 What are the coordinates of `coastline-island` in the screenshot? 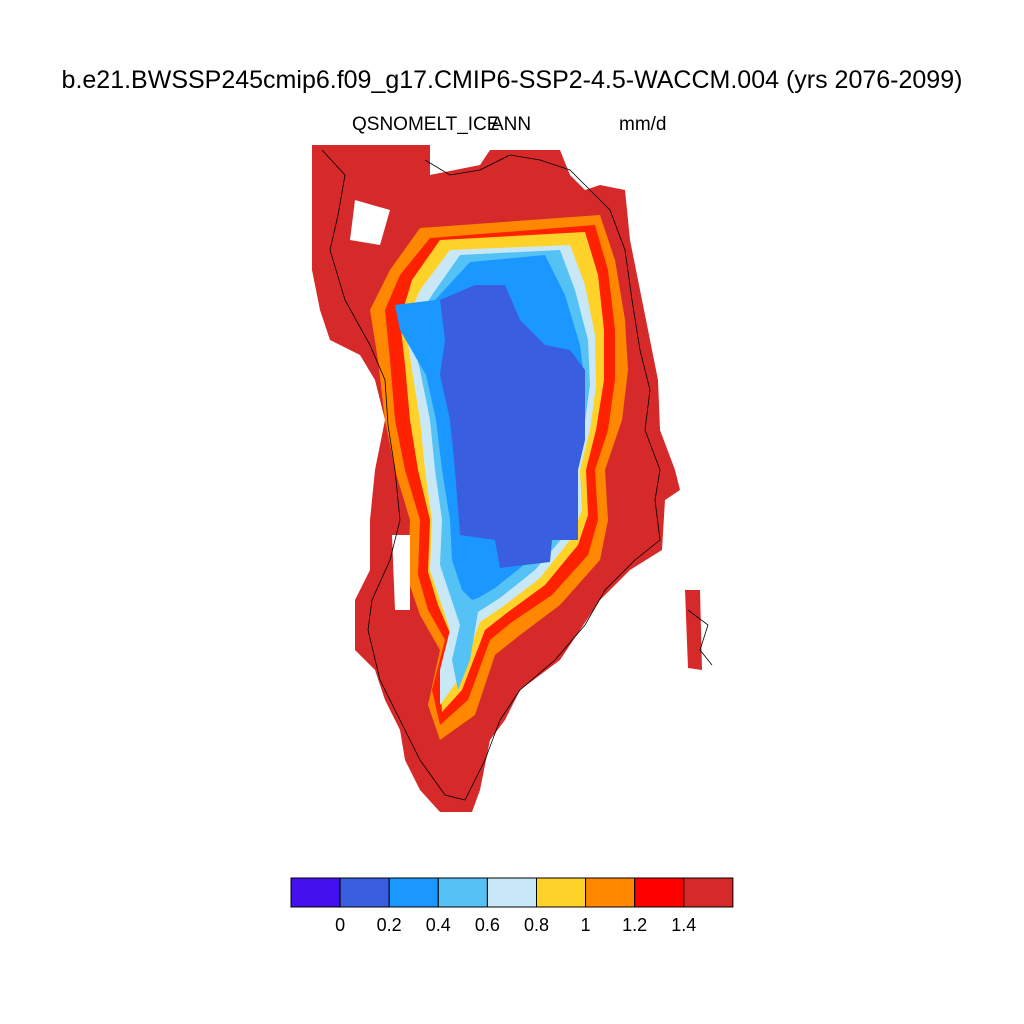 It's located at (700, 637).